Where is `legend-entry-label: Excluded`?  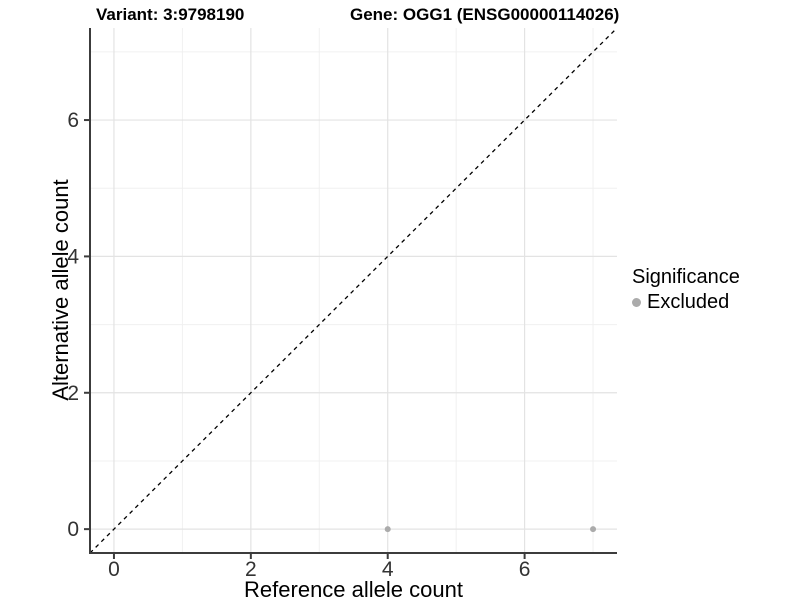 legend-entry-label: Excluded is located at coordinates (688, 302).